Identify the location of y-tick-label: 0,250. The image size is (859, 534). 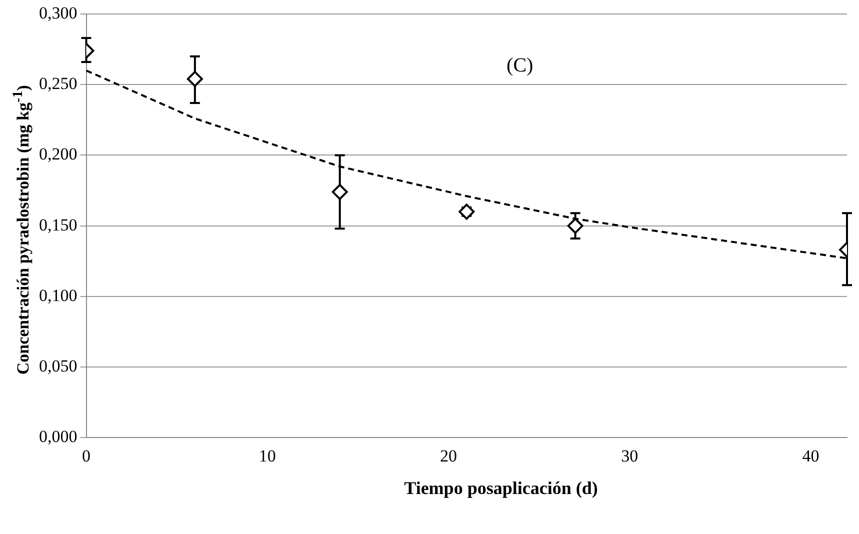
(58, 84).